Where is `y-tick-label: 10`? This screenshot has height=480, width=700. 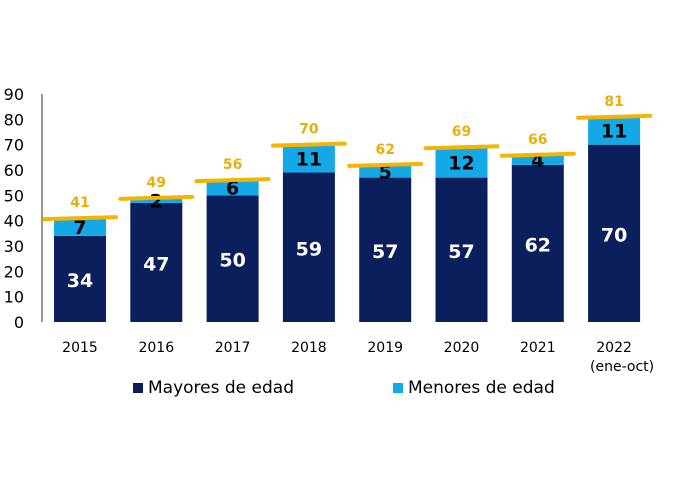
y-tick-label: 10 is located at coordinates (14, 297).